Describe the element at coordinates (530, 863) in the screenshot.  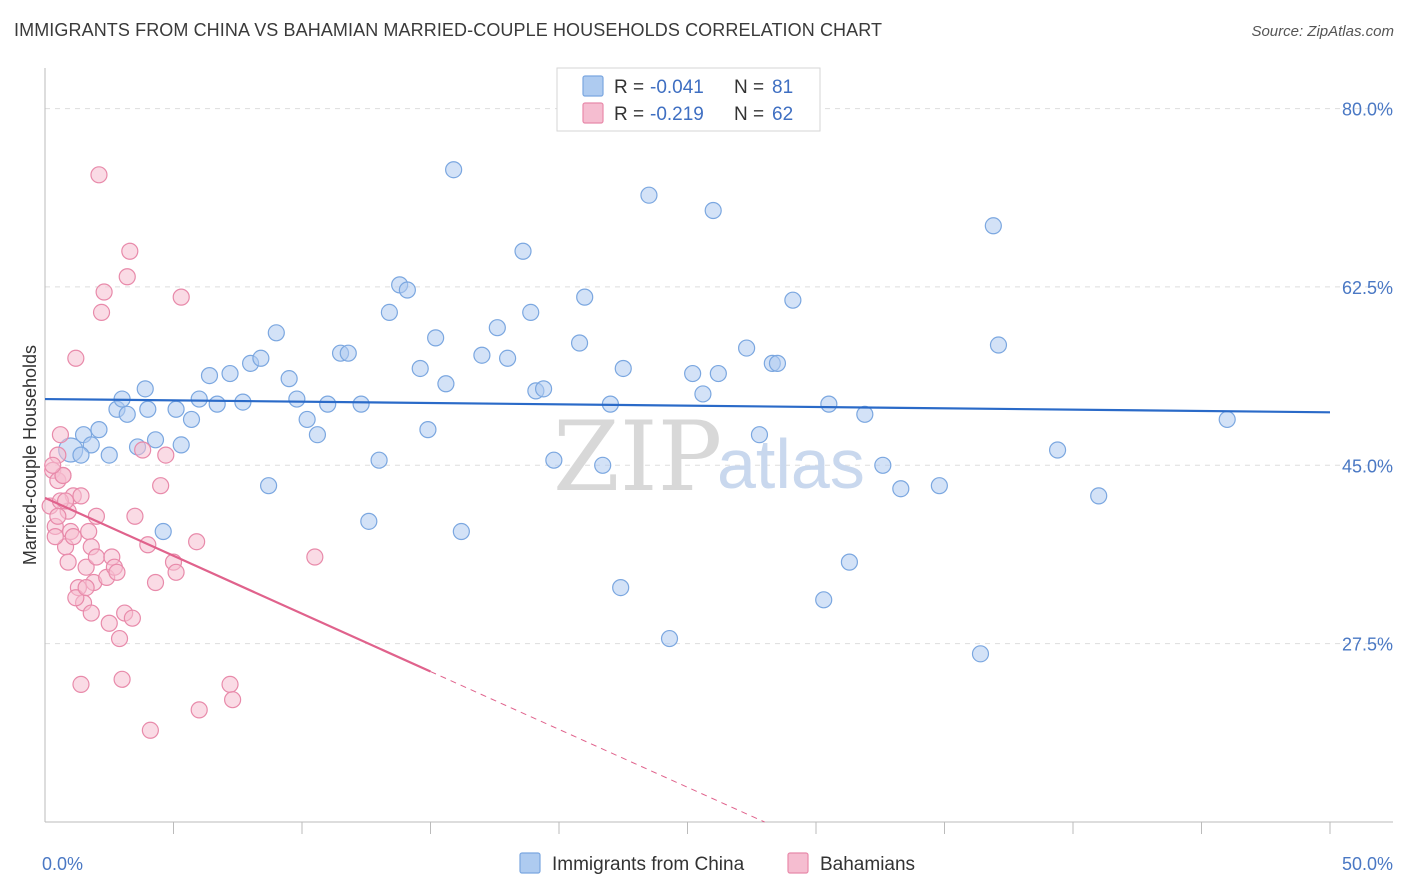
I see `bottom-legend-swatch-china` at that location.